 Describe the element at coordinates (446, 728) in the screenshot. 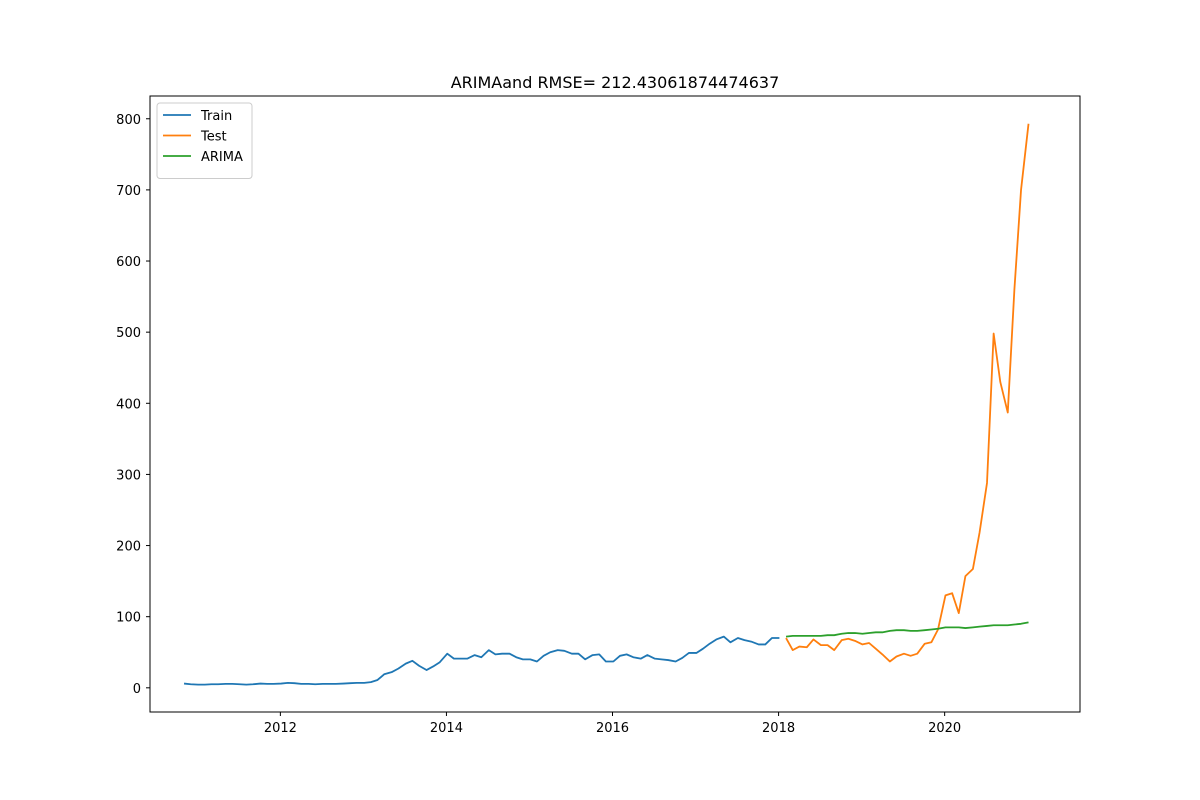

I see `x-tick-label: 2014` at that location.